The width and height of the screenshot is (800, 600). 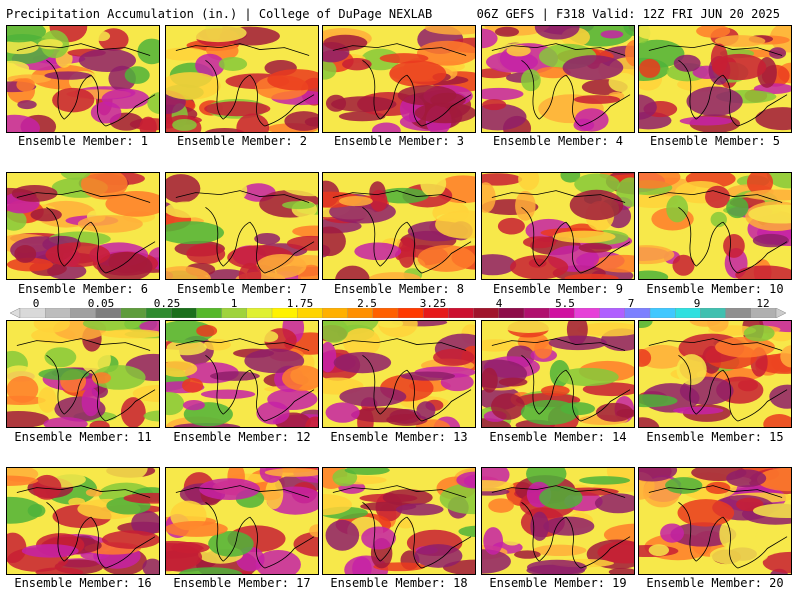 I want to click on ensemble-member-label: Ensemble Member: 9, so click(x=558, y=289).